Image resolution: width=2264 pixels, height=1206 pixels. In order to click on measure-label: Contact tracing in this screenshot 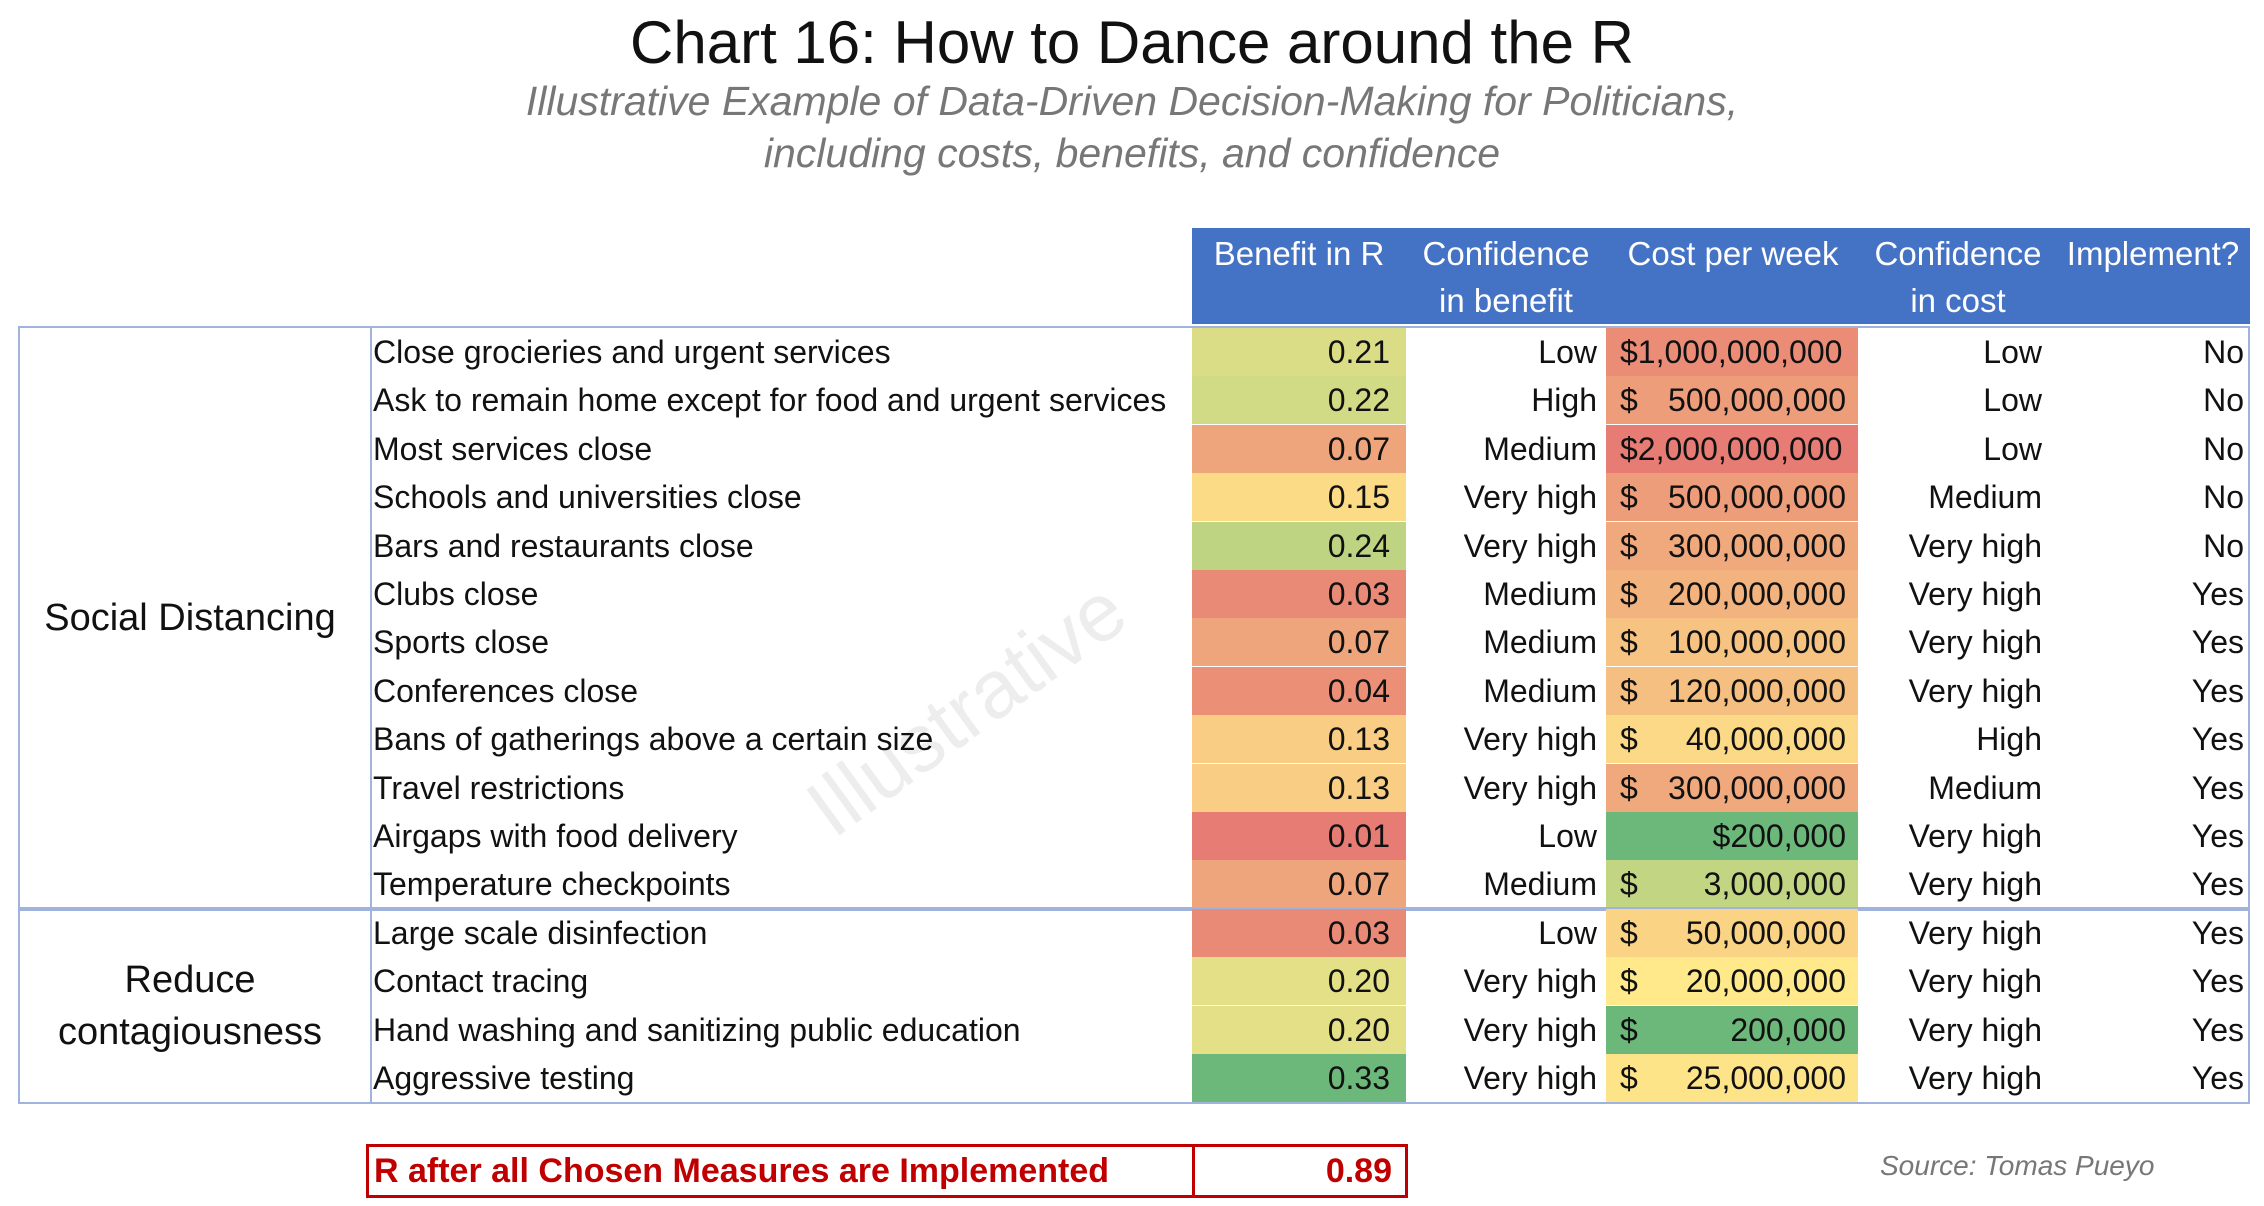, I will do `click(481, 981)`.